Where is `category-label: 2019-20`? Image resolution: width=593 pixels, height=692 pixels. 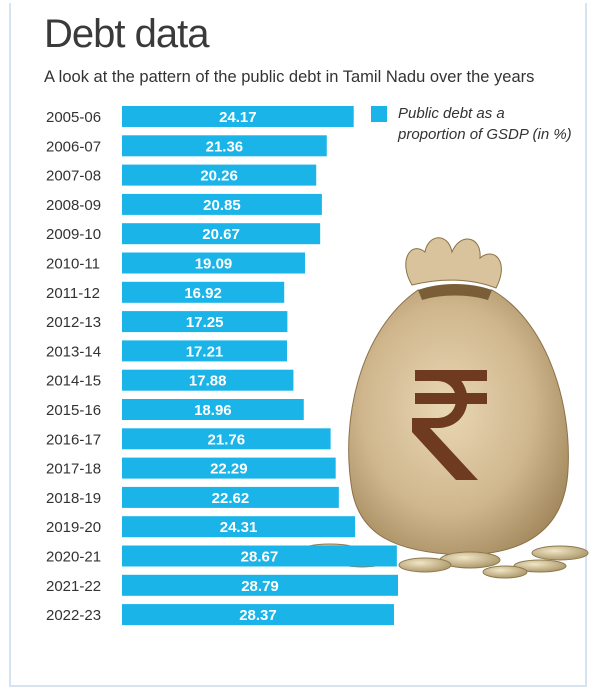
category-label: 2019-20 is located at coordinates (73, 527).